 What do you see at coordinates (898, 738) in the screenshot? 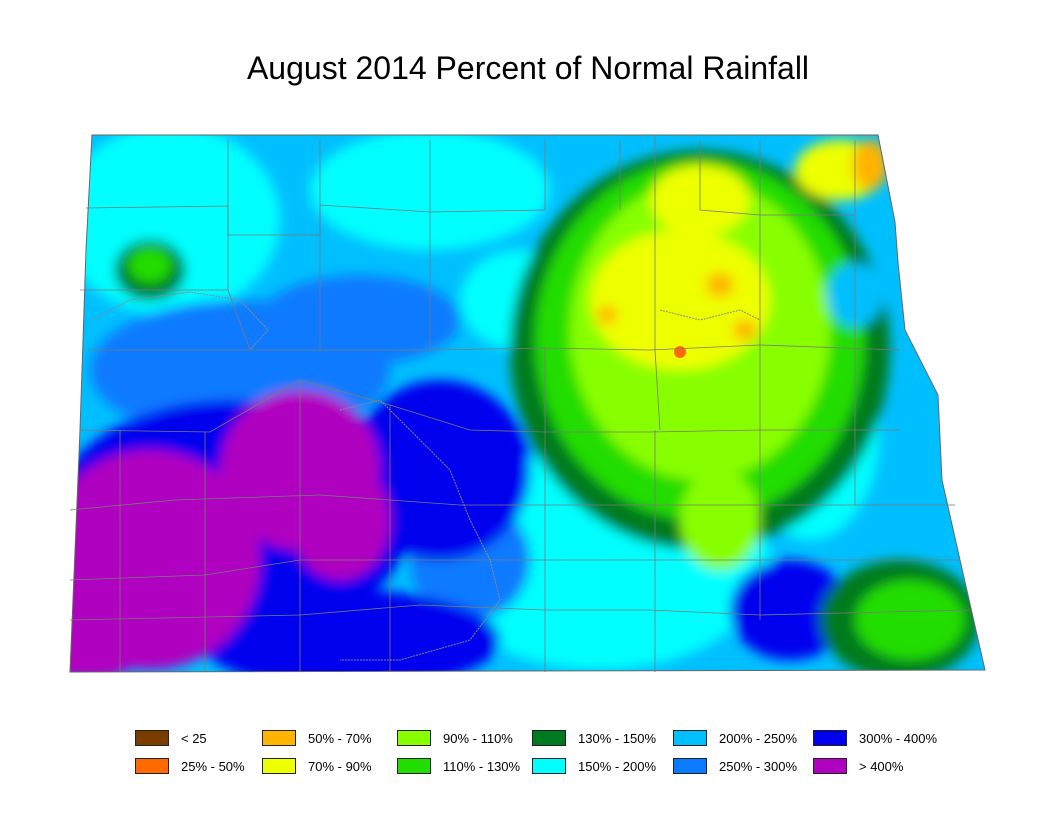
I see `legend-label: 300% - 400%` at bounding box center [898, 738].